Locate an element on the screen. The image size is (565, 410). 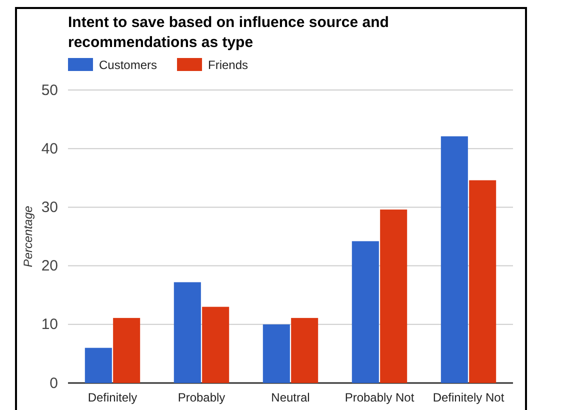
chart-title: Intent to save based on influence source and recommendations as type is located at coordinates (228, 32).